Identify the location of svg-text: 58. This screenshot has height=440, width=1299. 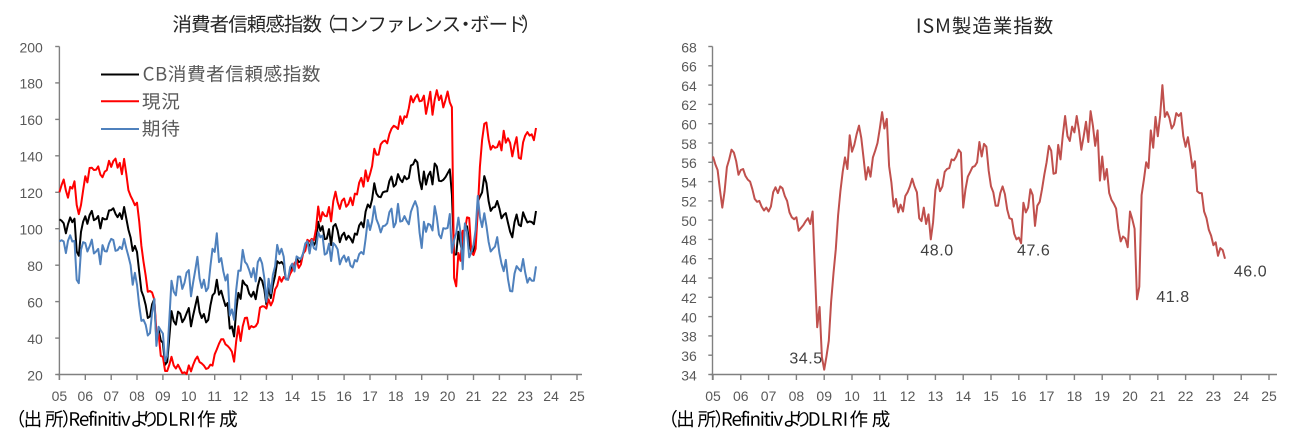
(689, 144).